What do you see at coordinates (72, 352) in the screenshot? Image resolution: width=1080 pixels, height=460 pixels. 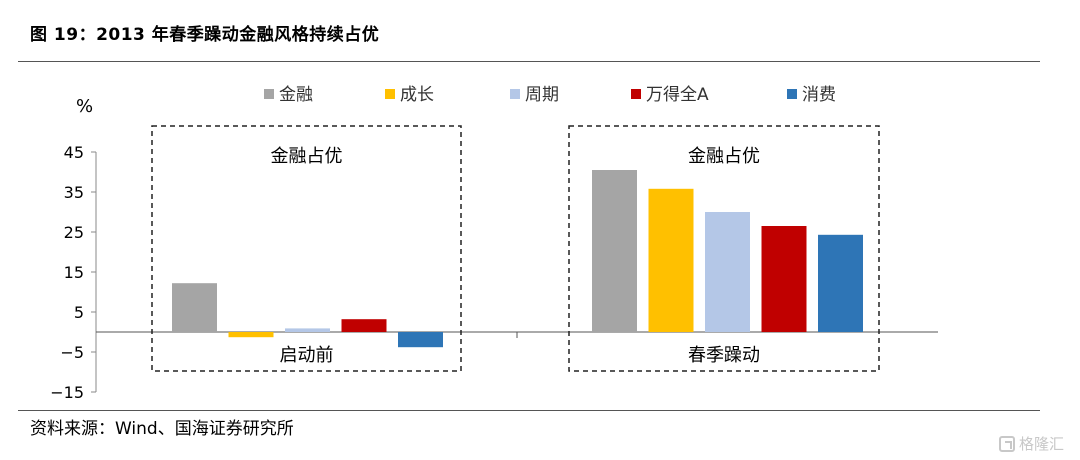 I see `y-tick-label: −5` at bounding box center [72, 352].